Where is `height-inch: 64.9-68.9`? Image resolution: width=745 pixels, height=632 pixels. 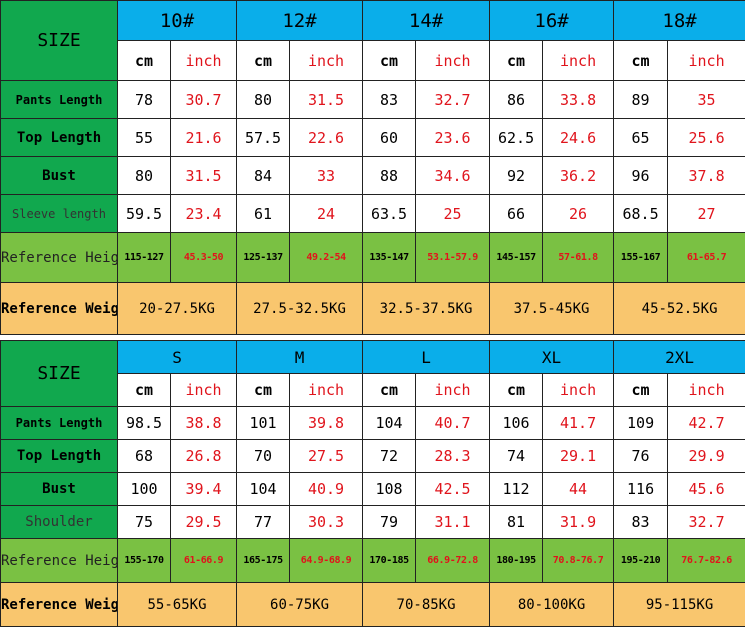 height-inch: 64.9-68.9 is located at coordinates (326, 560).